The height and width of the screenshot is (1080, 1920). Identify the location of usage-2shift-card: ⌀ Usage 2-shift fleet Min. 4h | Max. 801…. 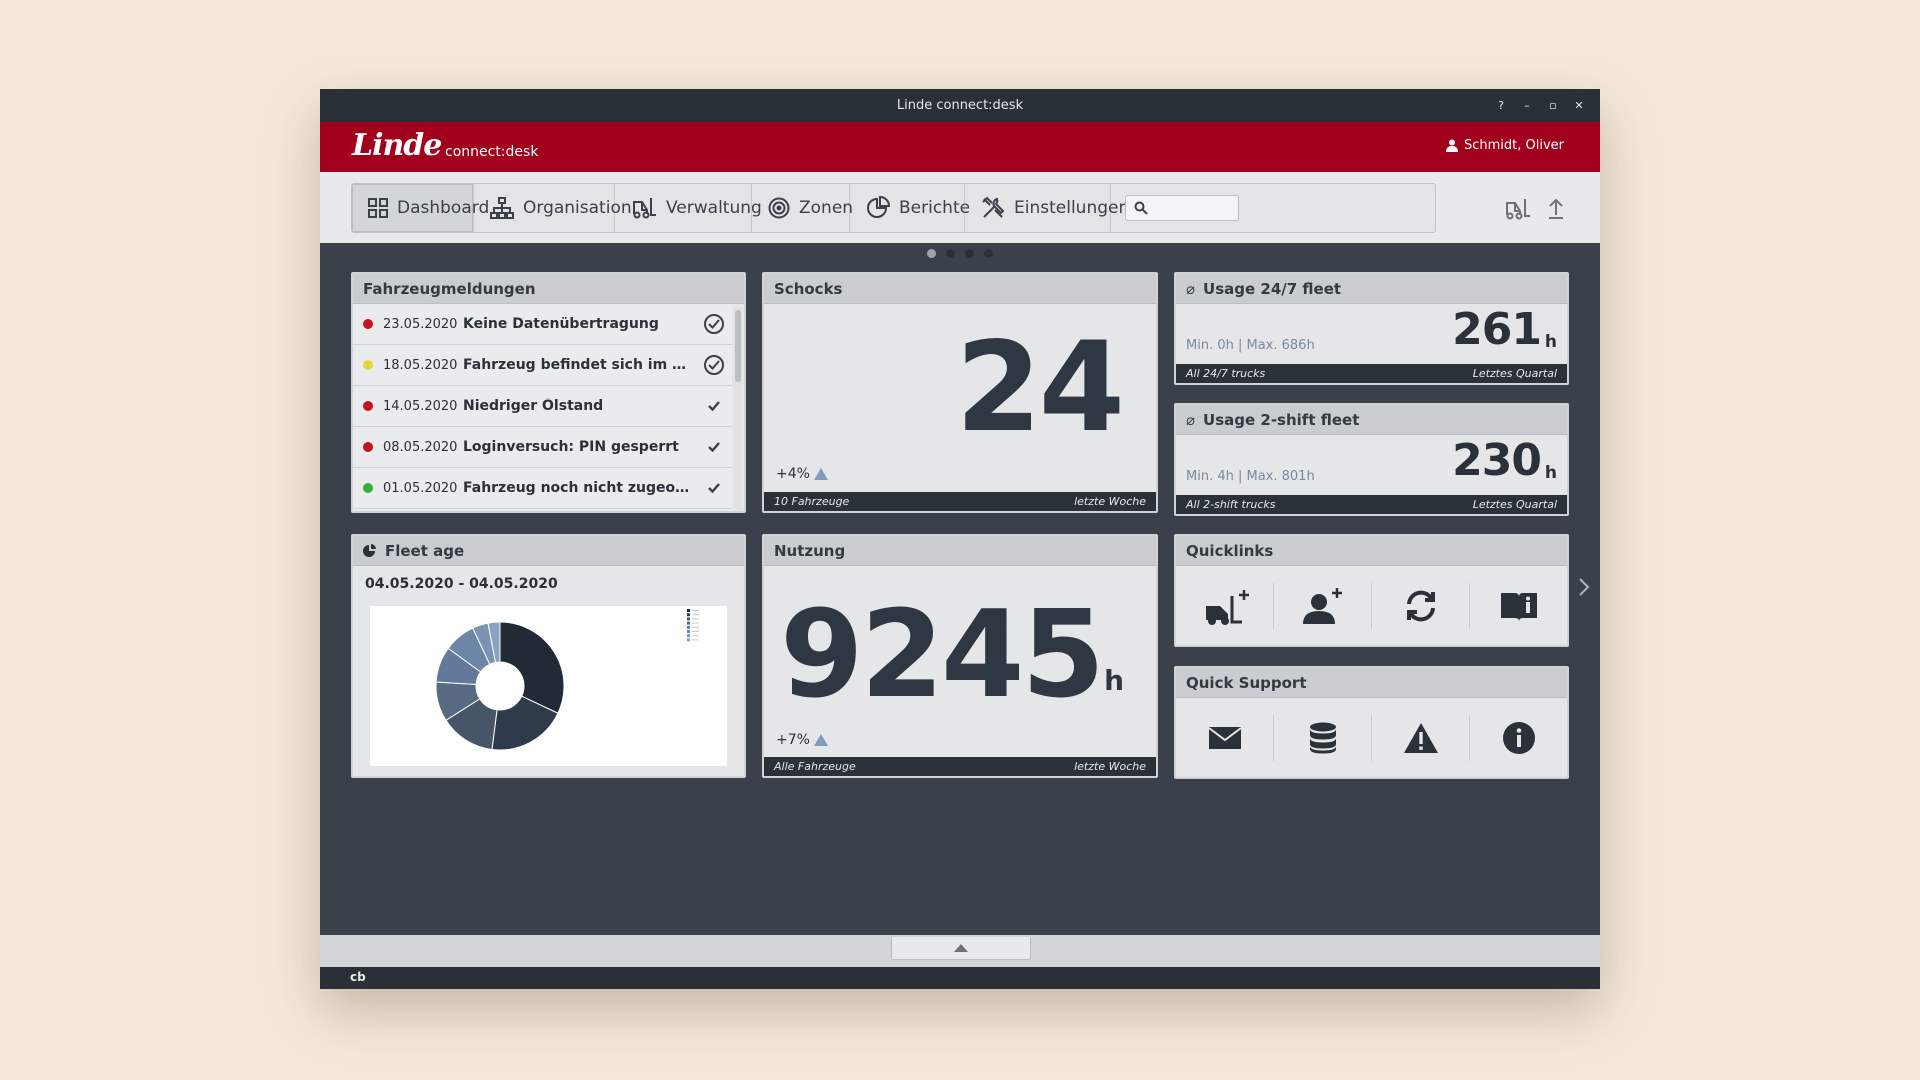
(1371, 459).